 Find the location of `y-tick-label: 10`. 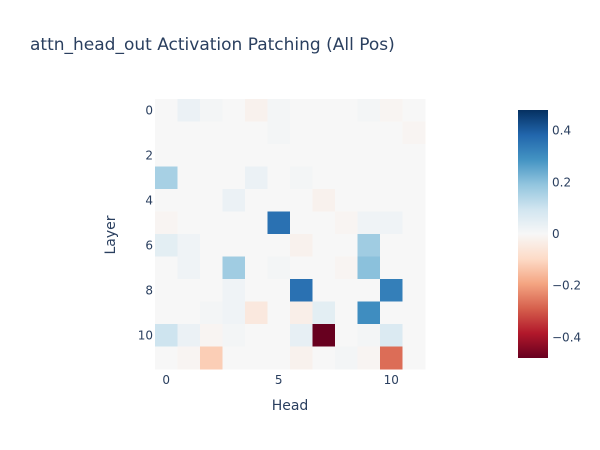

y-tick-label: 10 is located at coordinates (145, 335).